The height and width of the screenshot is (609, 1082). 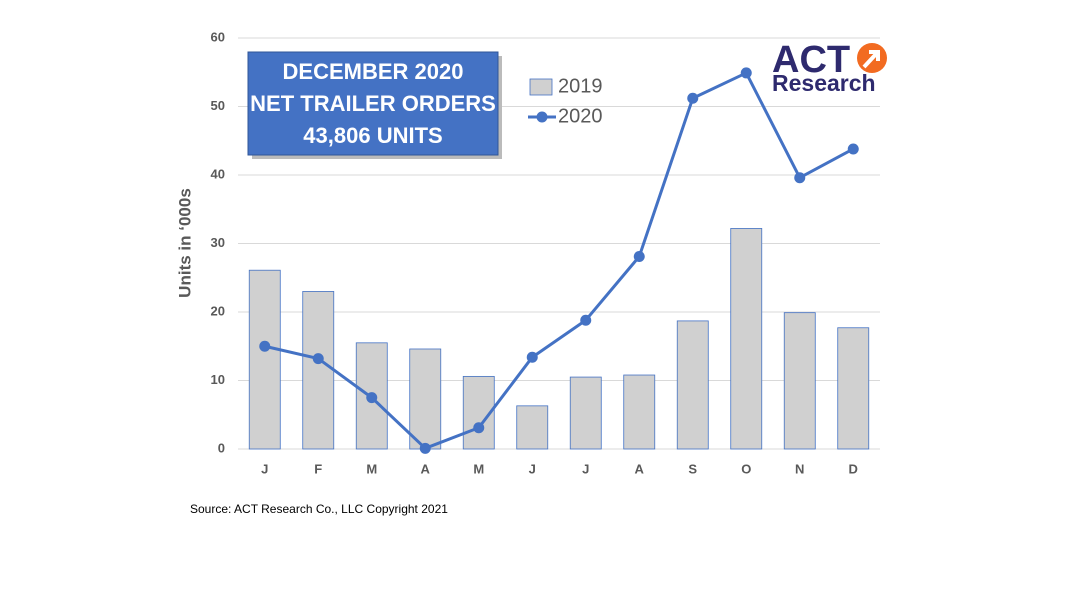 I want to click on x-tick-label: F, so click(x=318, y=468).